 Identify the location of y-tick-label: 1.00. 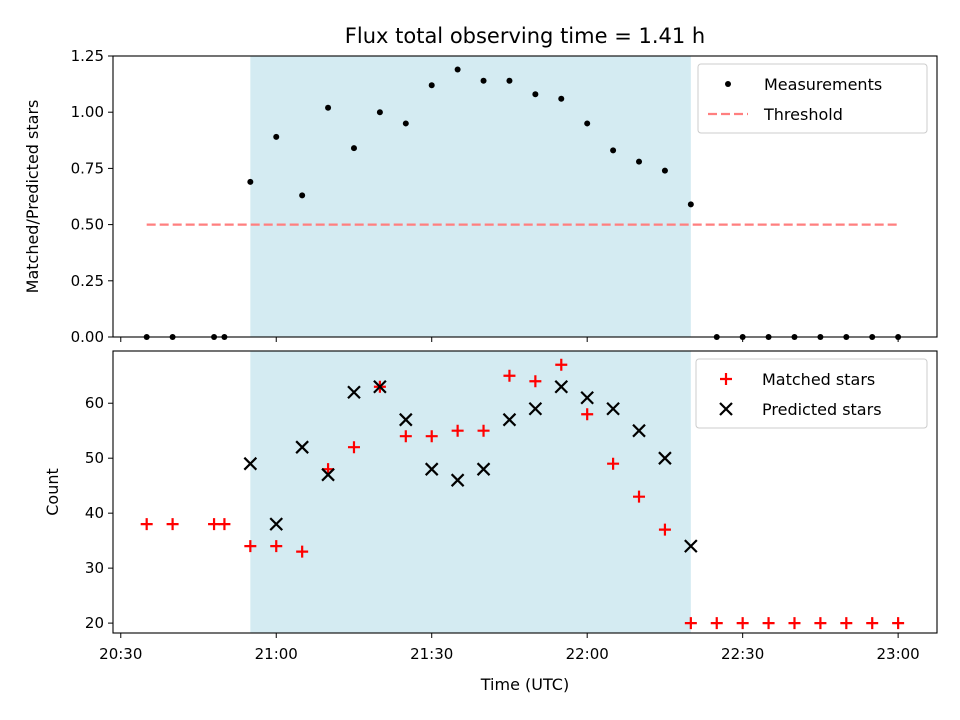
(87, 112).